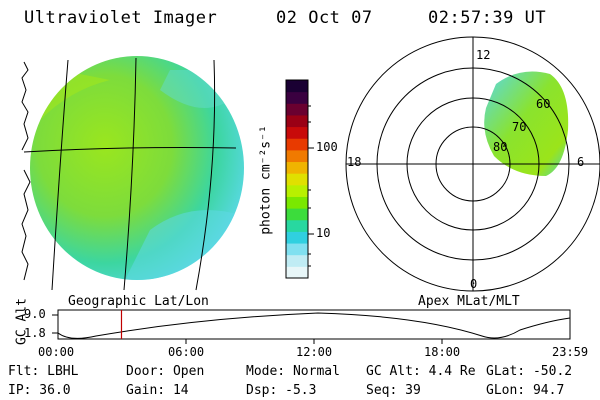 This screenshot has width=600, height=400. Describe the element at coordinates (483, 55) in the screenshot. I see `mlt-label-12: 12` at that location.